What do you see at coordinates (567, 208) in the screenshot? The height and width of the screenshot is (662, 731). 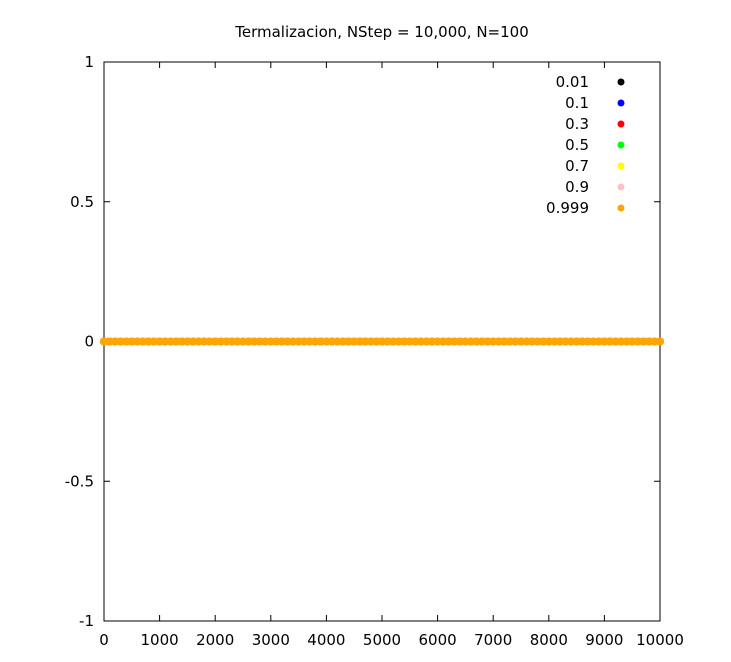 I see `legend-label: 0.999` at bounding box center [567, 208].